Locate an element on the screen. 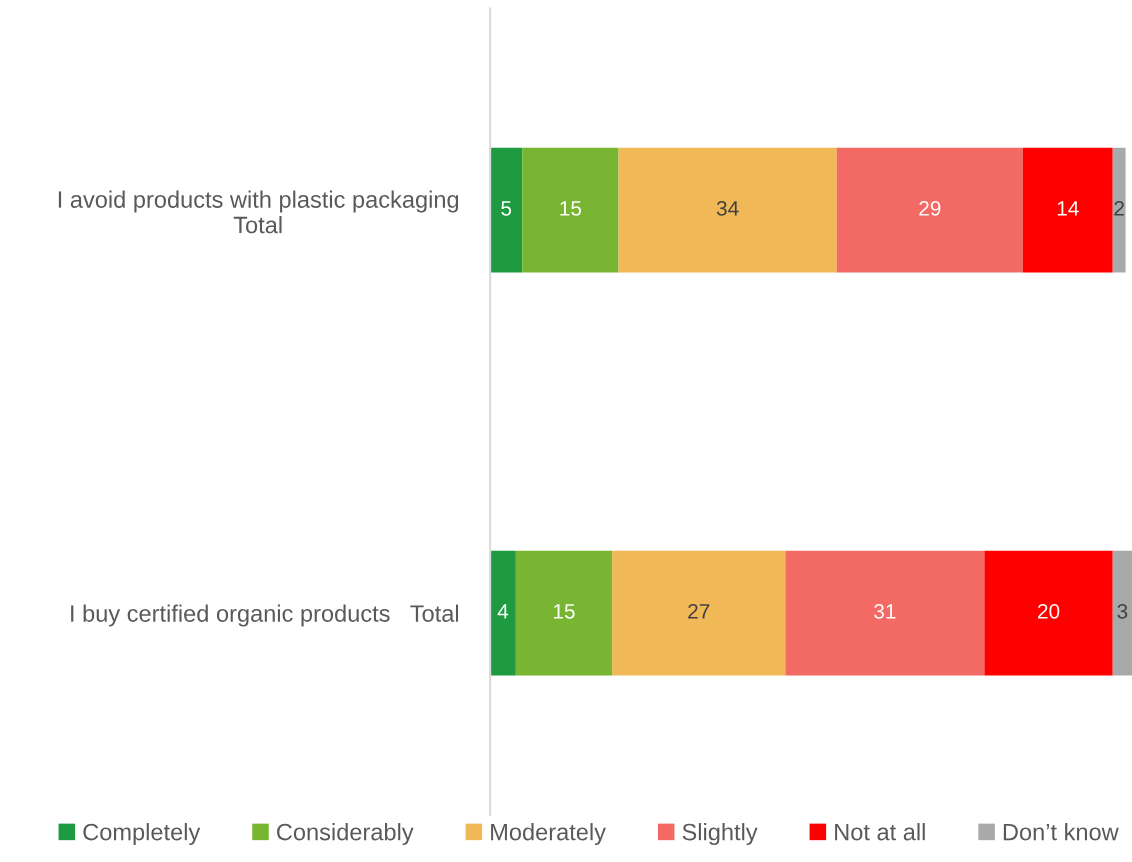  y-tick-label: I buy certified organic products Total is located at coordinates (265, 615).